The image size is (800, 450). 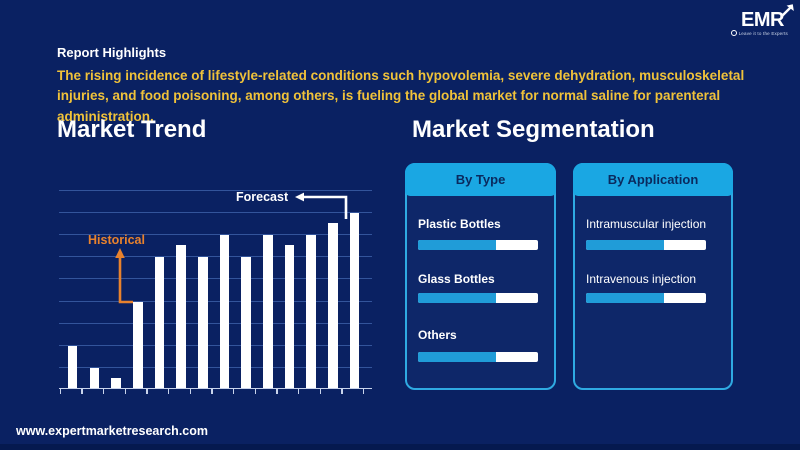 I want to click on historical-label: Historical, so click(x=116, y=240).